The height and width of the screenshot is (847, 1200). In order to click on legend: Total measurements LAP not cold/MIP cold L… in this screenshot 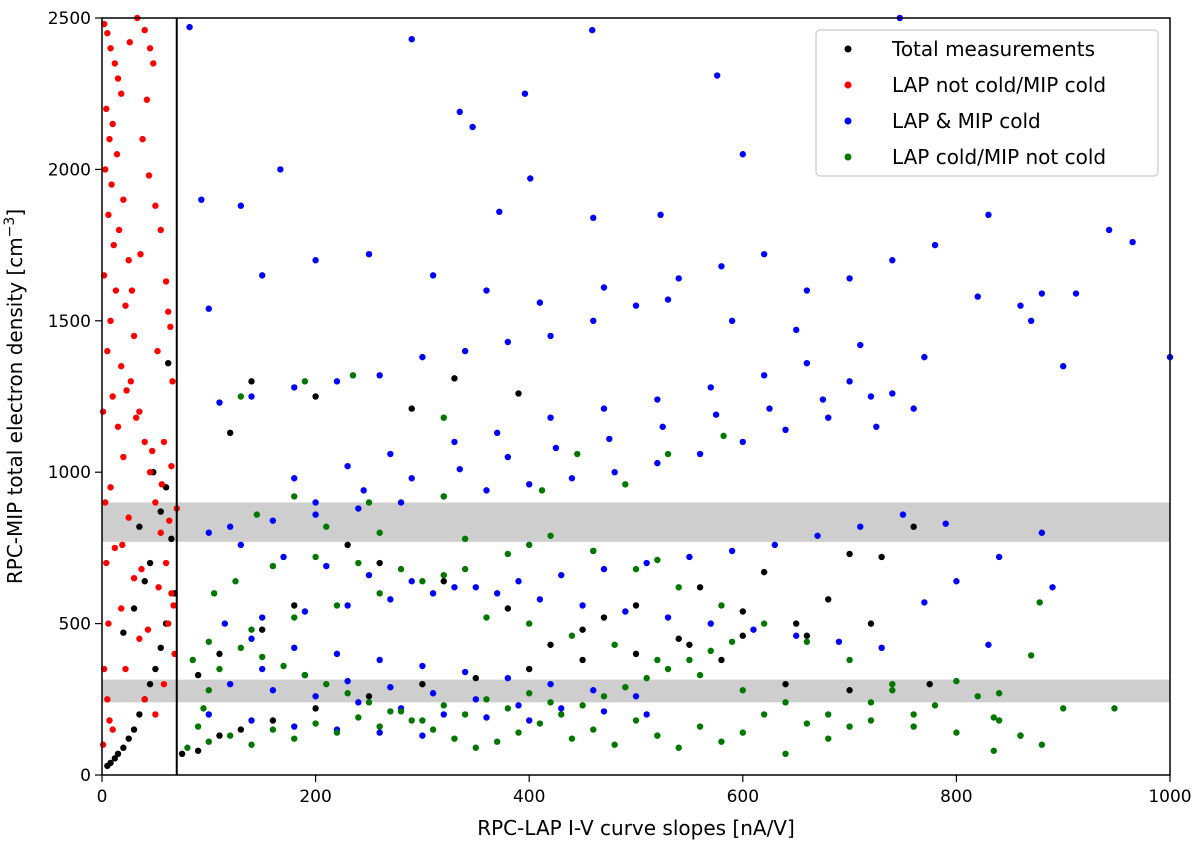, I will do `click(987, 103)`.